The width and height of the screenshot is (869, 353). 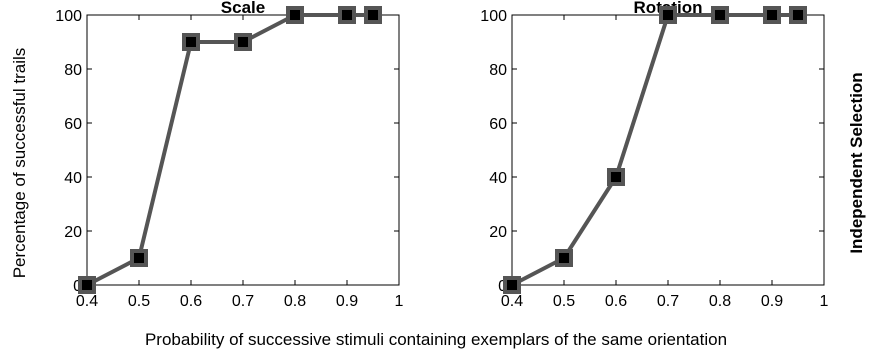 I want to click on chart-title: Scale, so click(x=243, y=8).